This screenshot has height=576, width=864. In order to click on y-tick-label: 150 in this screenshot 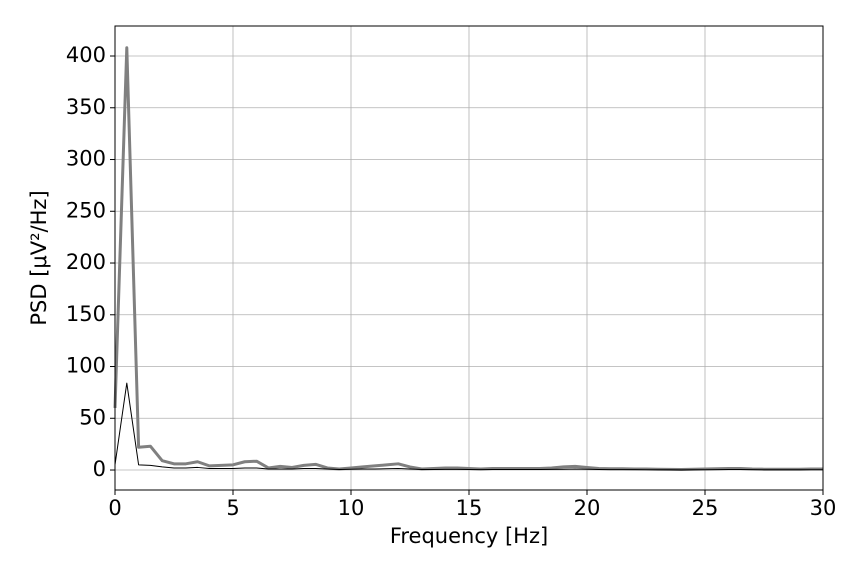, I will do `click(86, 314)`.